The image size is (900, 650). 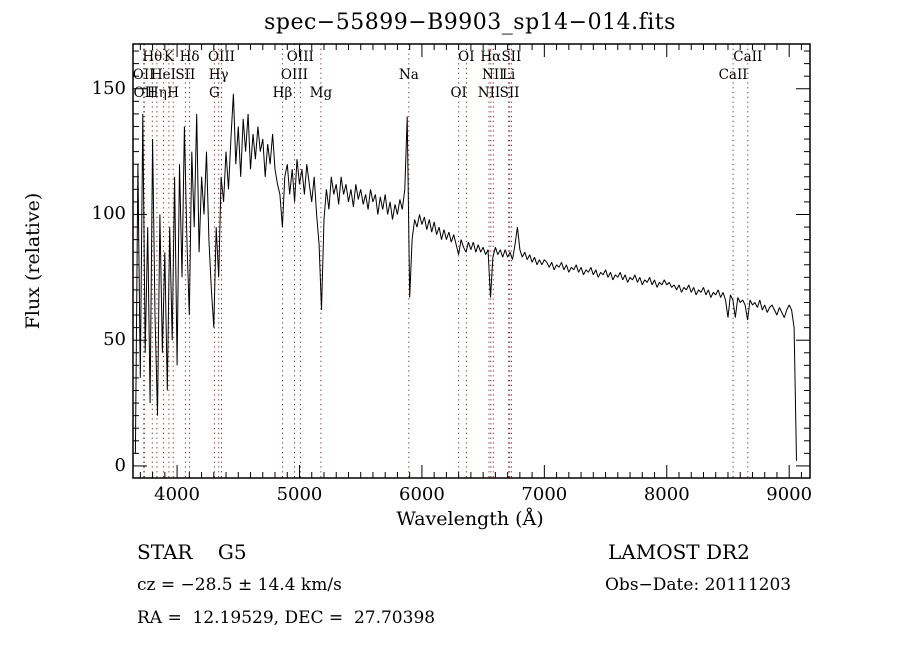 What do you see at coordinates (33, 261) in the screenshot?
I see `y-axis-title: Flux (relative)` at bounding box center [33, 261].